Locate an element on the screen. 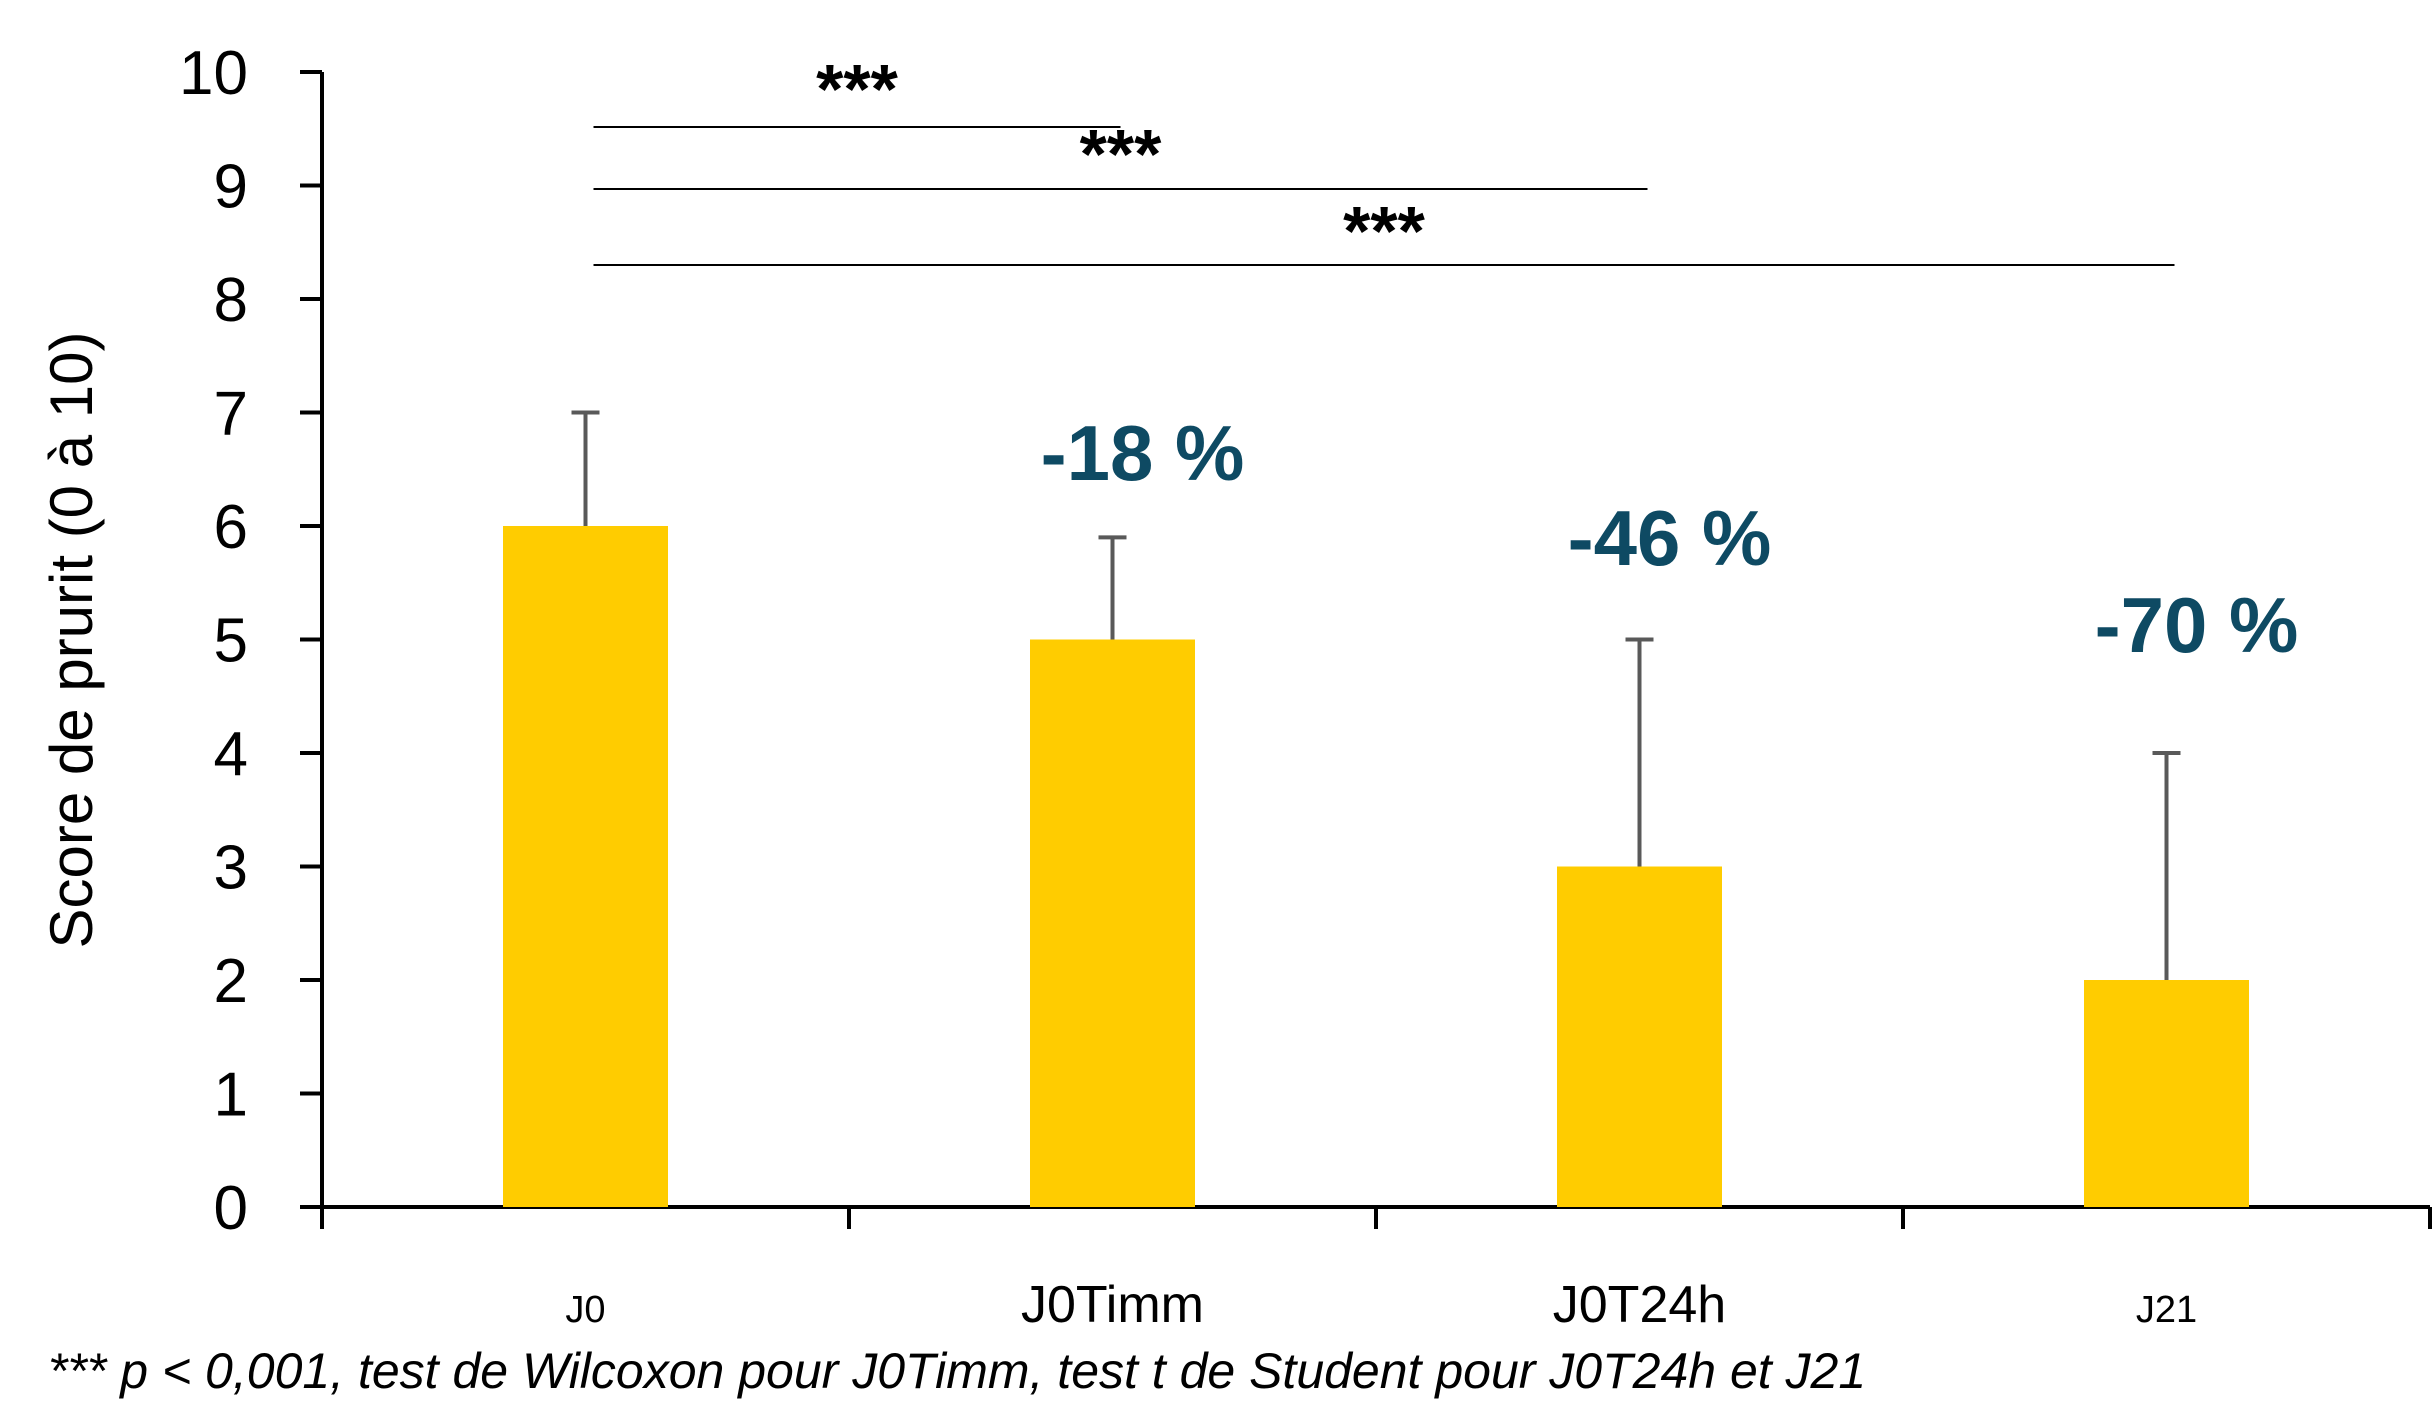 The height and width of the screenshot is (1412, 2435). y-tick-label: 4 is located at coordinates (231, 754).